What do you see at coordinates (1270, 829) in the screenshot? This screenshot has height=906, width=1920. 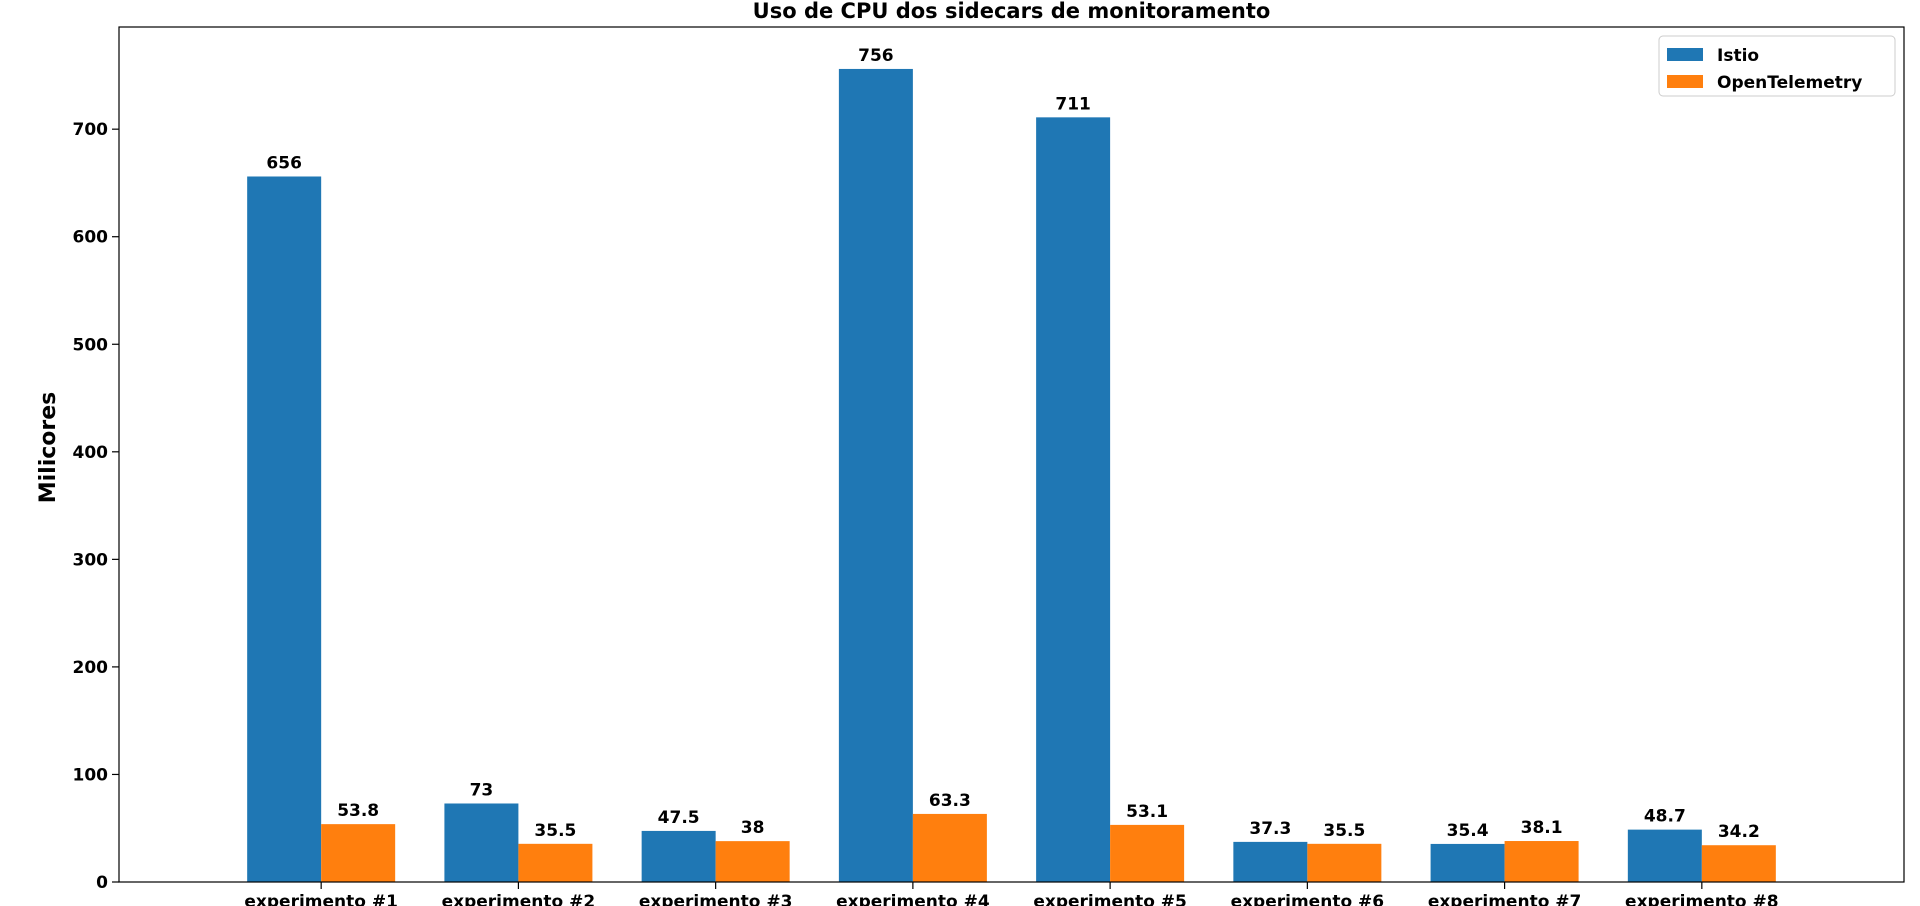 I see `bar-value-label: 37.3` at bounding box center [1270, 829].